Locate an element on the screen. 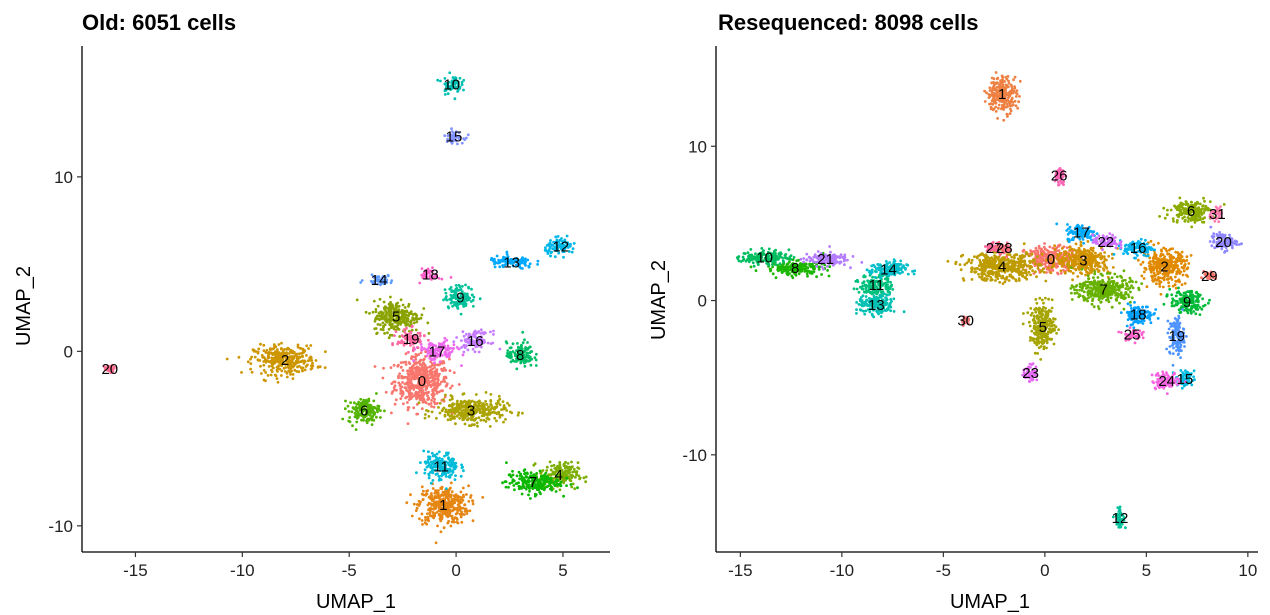 This screenshot has height=615, width=1270. y-tick-label: -10 is located at coordinates (60, 526).